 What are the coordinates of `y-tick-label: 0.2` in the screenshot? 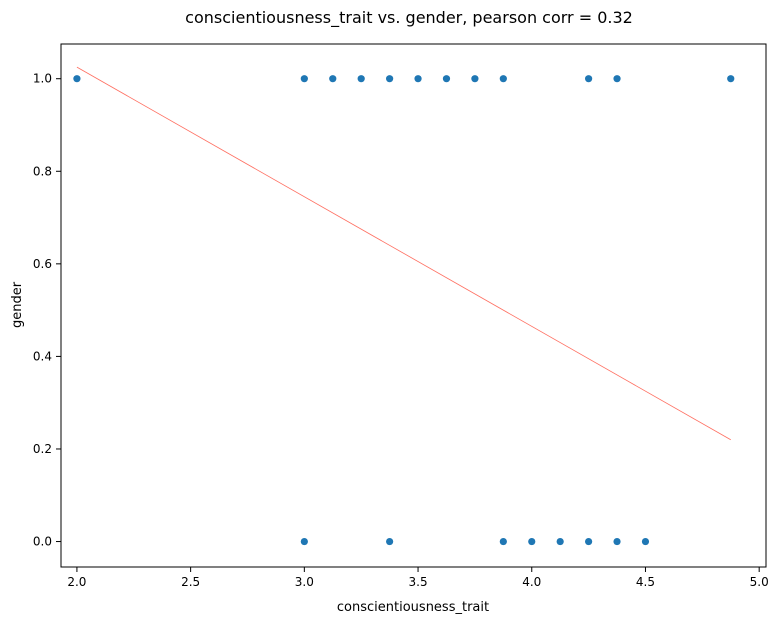 It's located at (42, 449).